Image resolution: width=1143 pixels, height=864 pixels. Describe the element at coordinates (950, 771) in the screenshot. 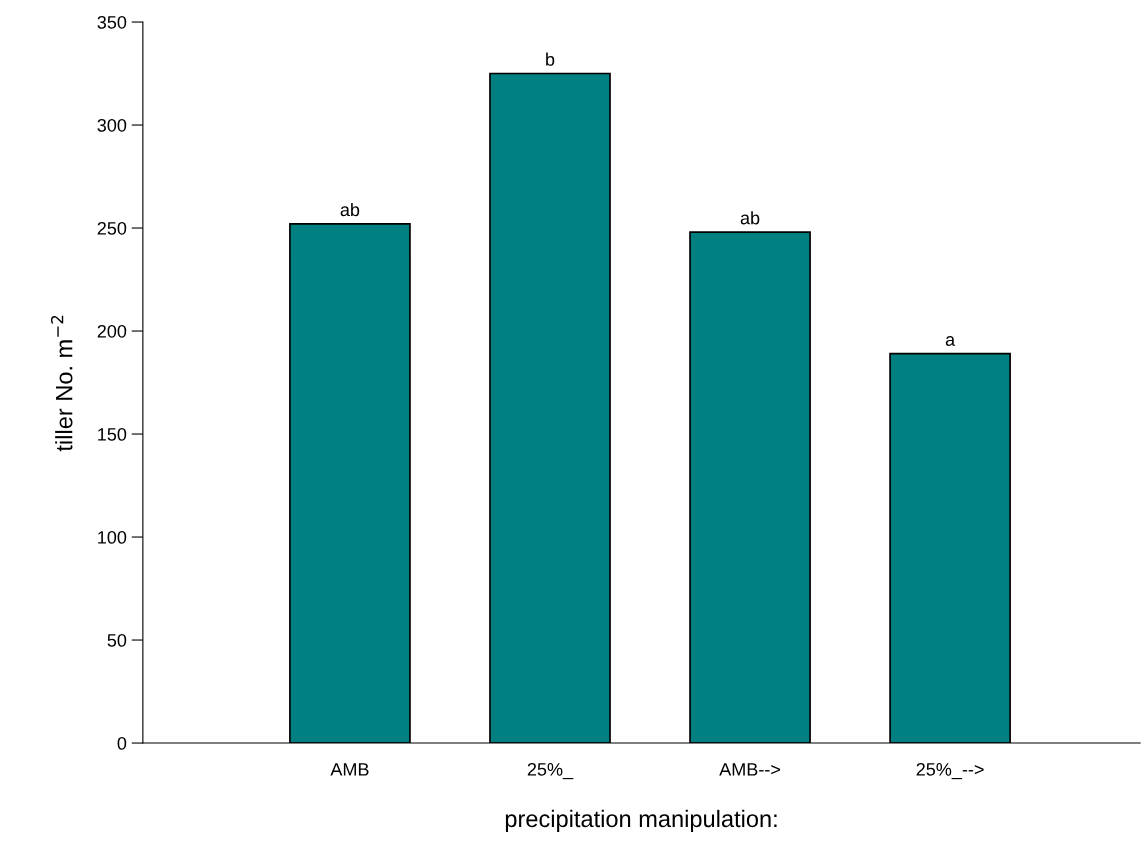

I see `x-tick-label: 25%_-->` at that location.